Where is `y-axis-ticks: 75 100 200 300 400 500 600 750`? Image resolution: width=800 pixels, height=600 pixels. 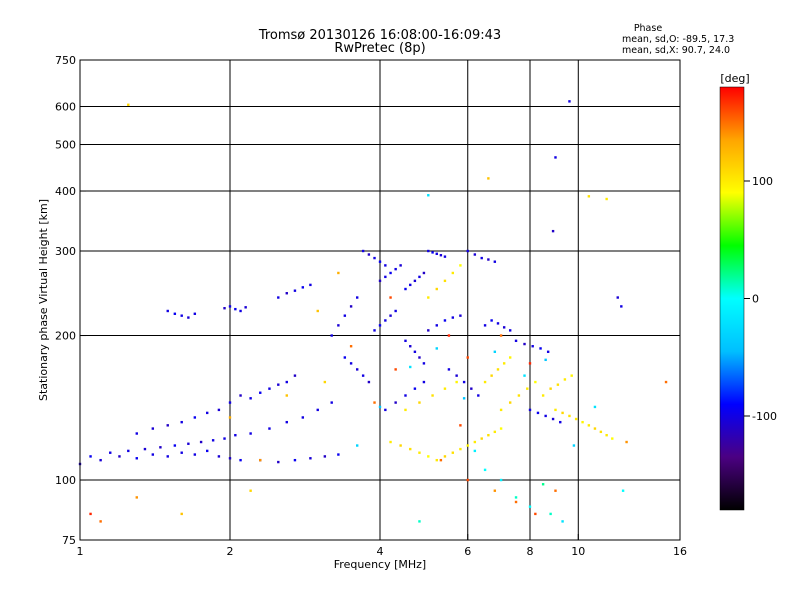 y-axis-ticks: 75 100 200 300 400 500 600 750 is located at coordinates (70, 300).